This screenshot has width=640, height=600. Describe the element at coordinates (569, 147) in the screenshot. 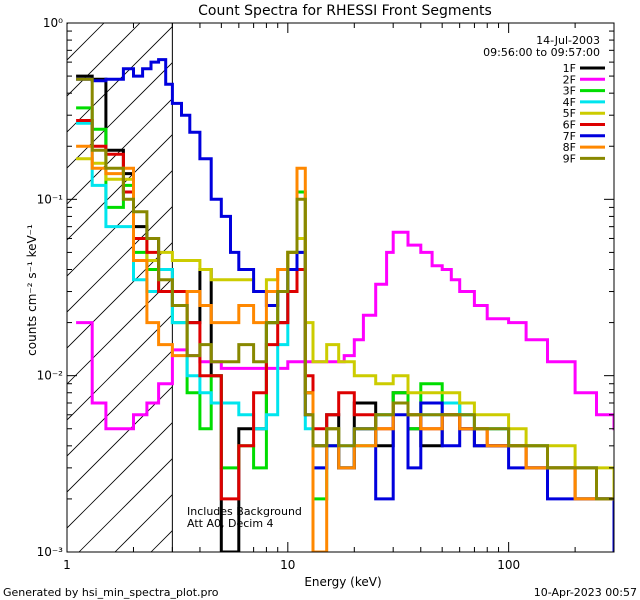

I see `legend-label: 8F` at that location.